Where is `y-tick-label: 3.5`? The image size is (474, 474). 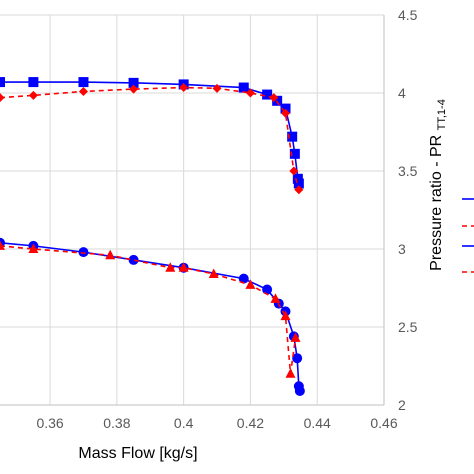
y-tick-label: 3.5 is located at coordinates (408, 171).